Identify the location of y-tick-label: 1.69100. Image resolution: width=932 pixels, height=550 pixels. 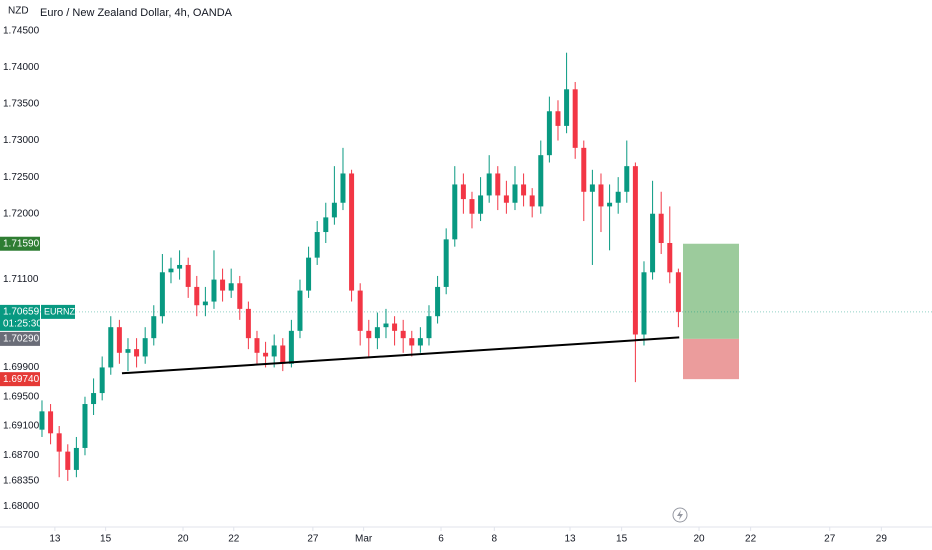
(21, 426).